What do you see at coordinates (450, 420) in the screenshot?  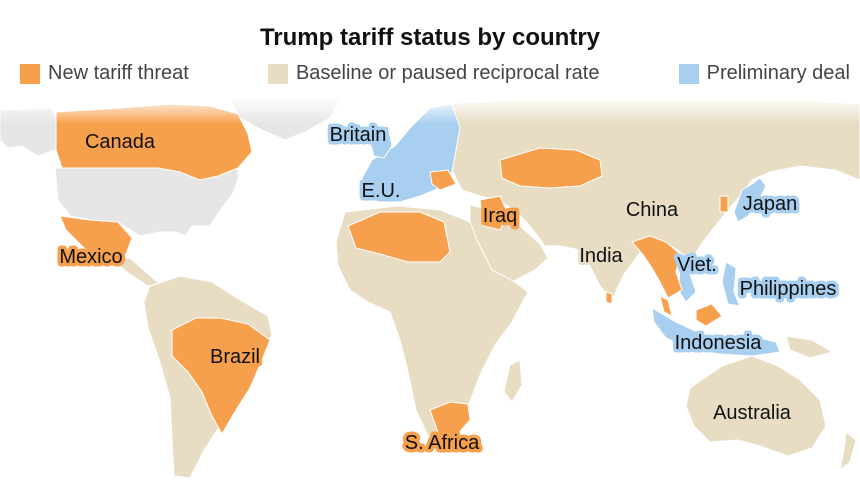 I see `region-south-africa` at bounding box center [450, 420].